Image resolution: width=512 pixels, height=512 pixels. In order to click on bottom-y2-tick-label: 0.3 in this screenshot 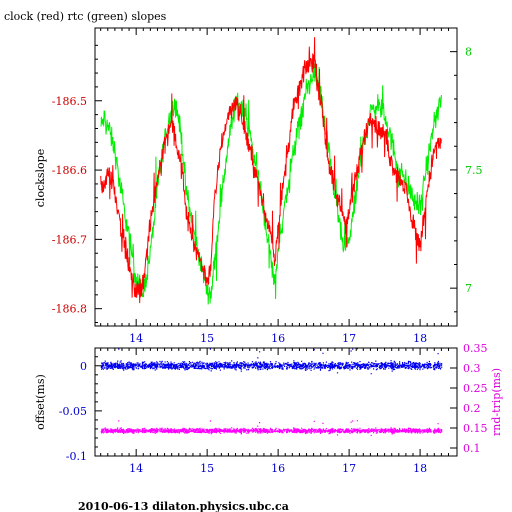, I will do `click(472, 368)`.